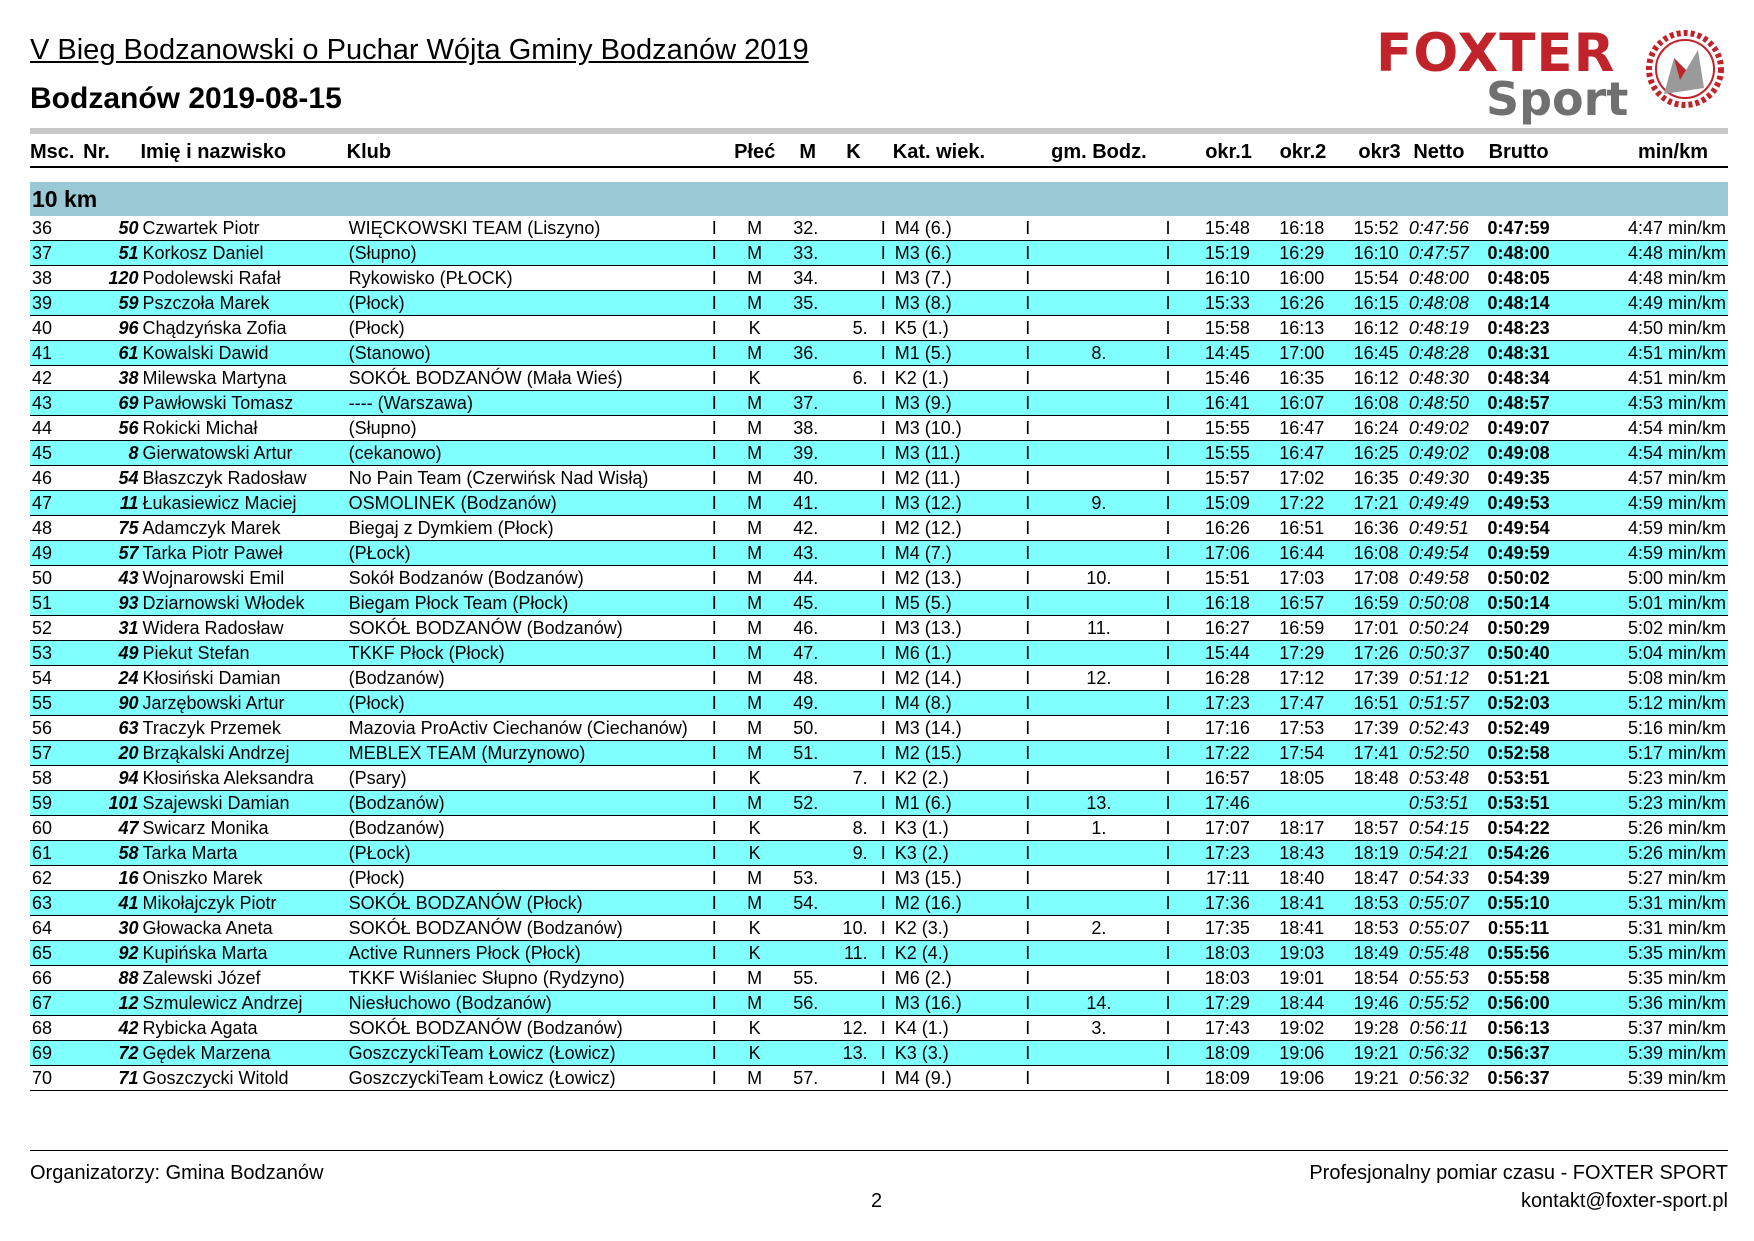 The width and height of the screenshot is (1754, 1241). I want to click on cell-nr: 61, so click(112, 353).